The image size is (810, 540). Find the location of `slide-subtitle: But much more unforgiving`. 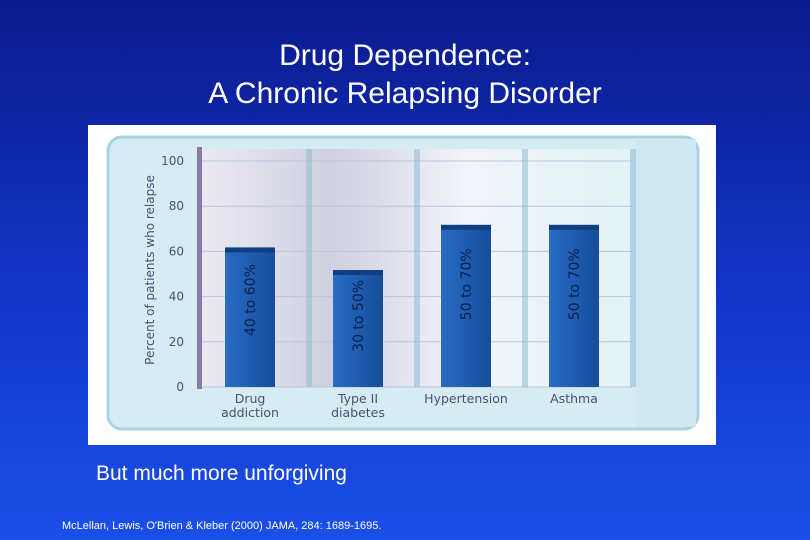

slide-subtitle: But much more unforgiving is located at coordinates (221, 473).